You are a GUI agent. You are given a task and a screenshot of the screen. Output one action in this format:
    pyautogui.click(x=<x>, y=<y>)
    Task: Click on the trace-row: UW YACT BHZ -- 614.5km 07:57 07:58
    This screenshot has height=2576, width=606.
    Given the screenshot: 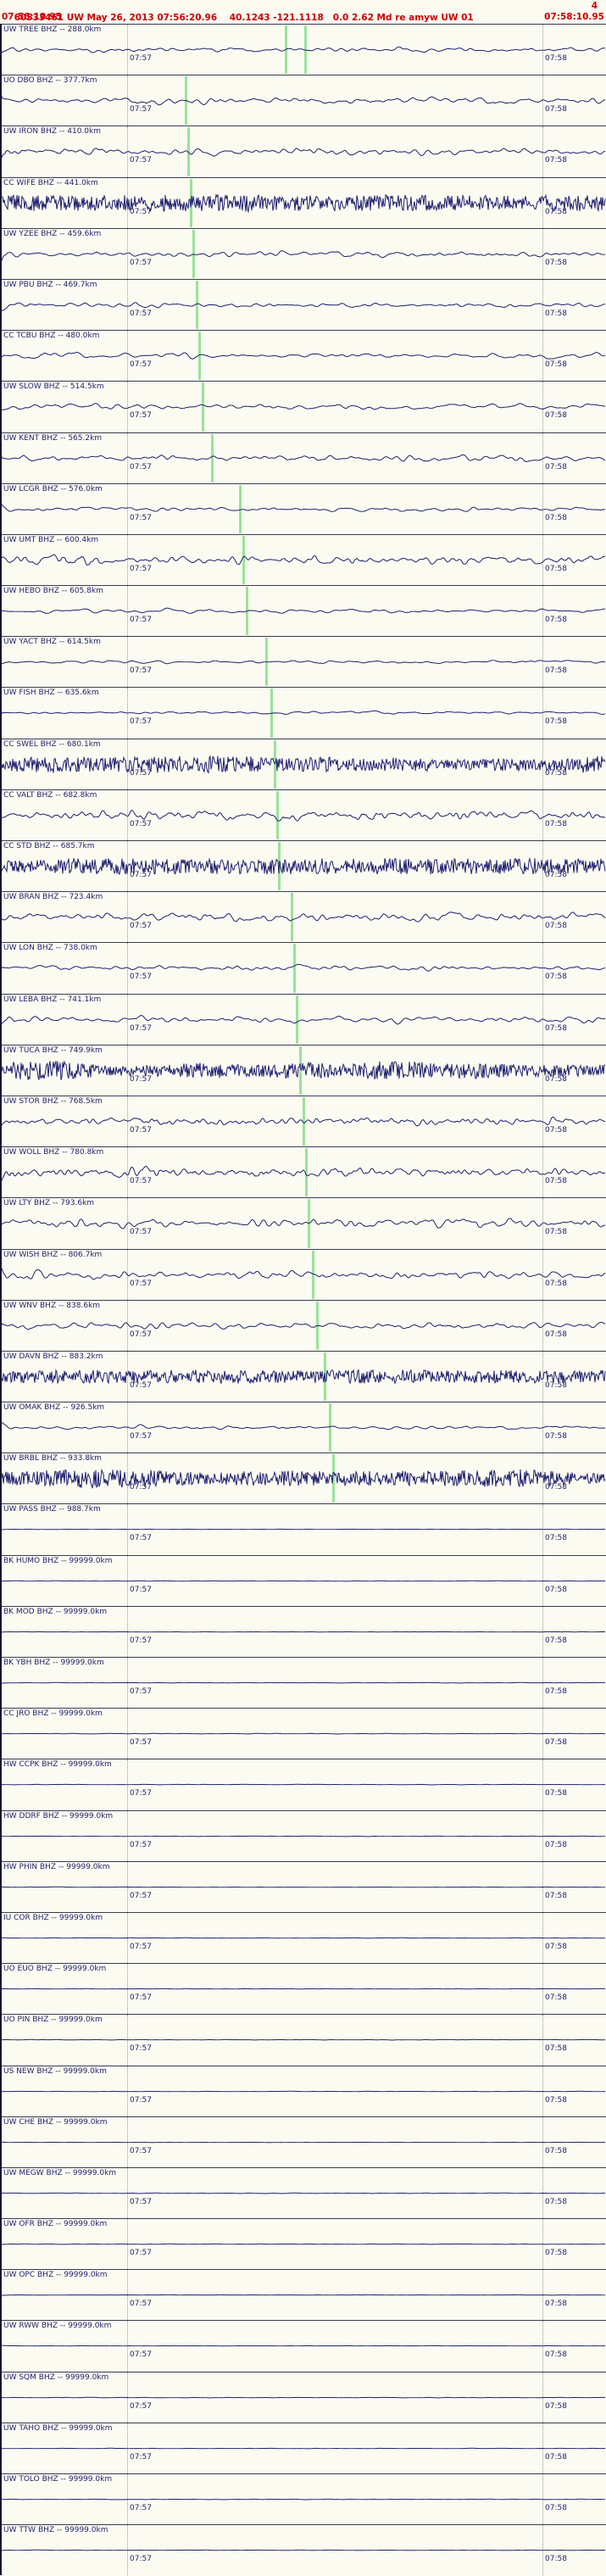 What is the action you would take?
    pyautogui.click(x=304, y=662)
    